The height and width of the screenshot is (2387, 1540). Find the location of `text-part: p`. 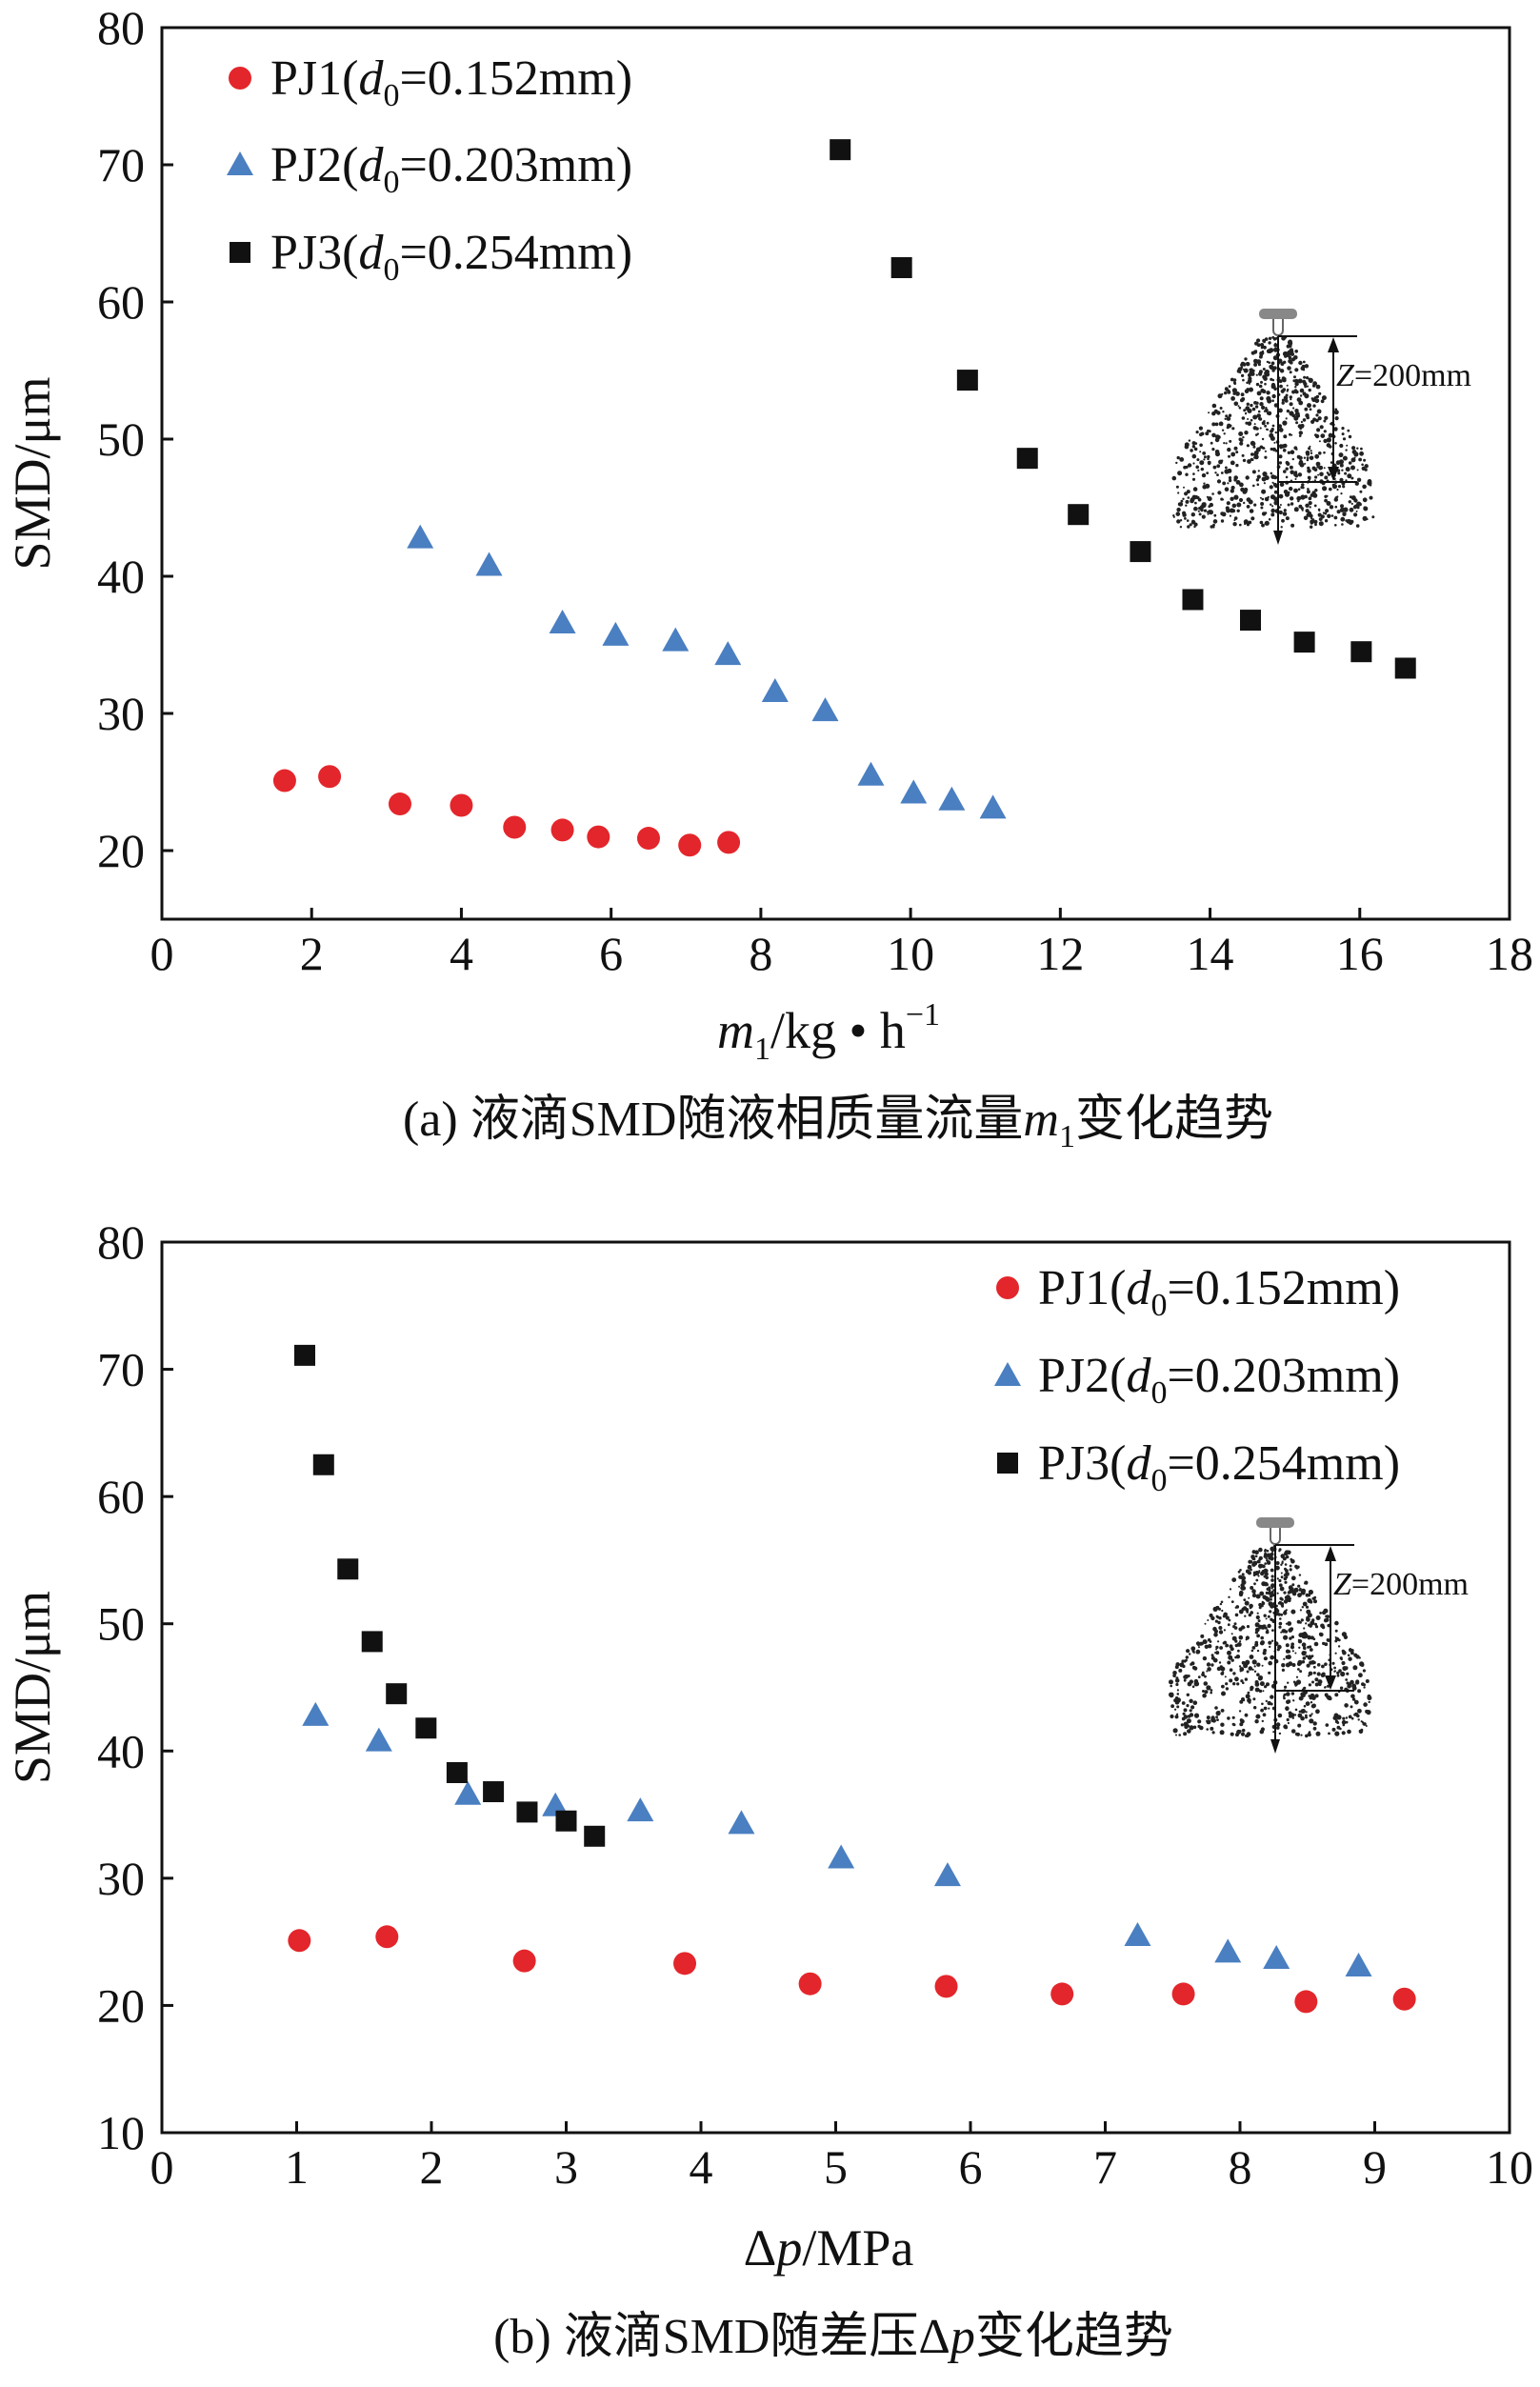

text-part: p is located at coordinates (787, 2248).